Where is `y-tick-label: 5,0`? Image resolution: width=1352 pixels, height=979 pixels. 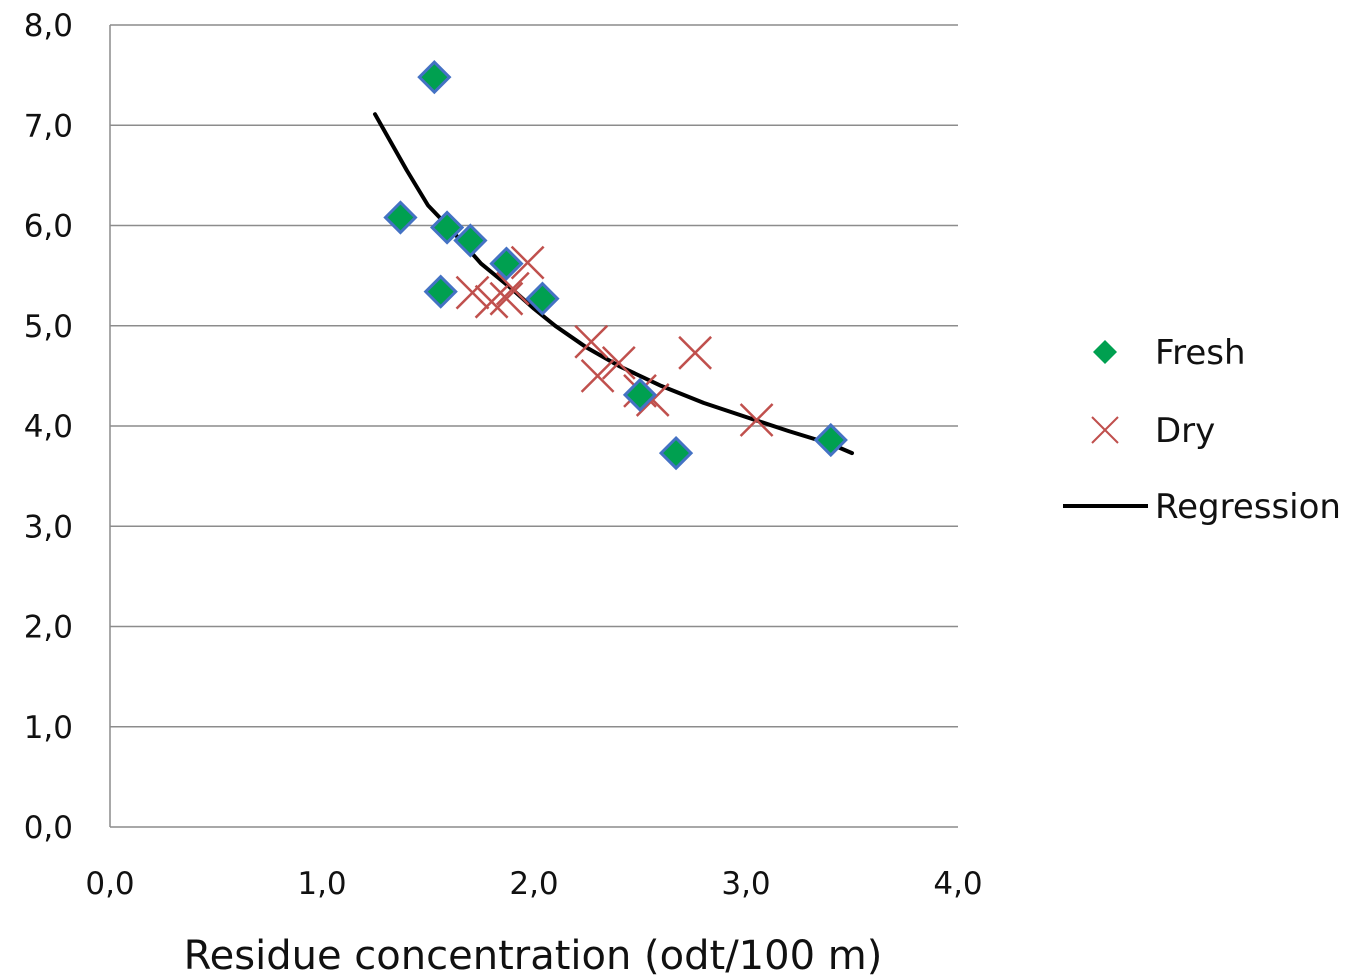 y-tick-label: 5,0 is located at coordinates (48, 327).